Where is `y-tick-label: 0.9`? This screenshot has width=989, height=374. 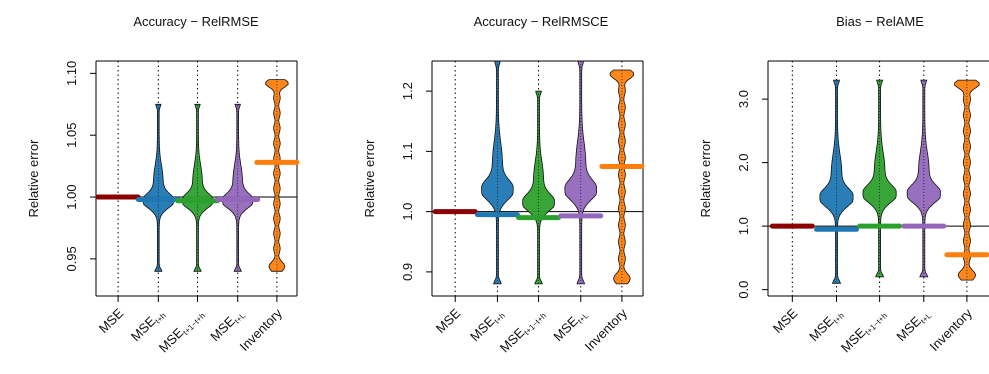
y-tick-label: 0.9 is located at coordinates (407, 272).